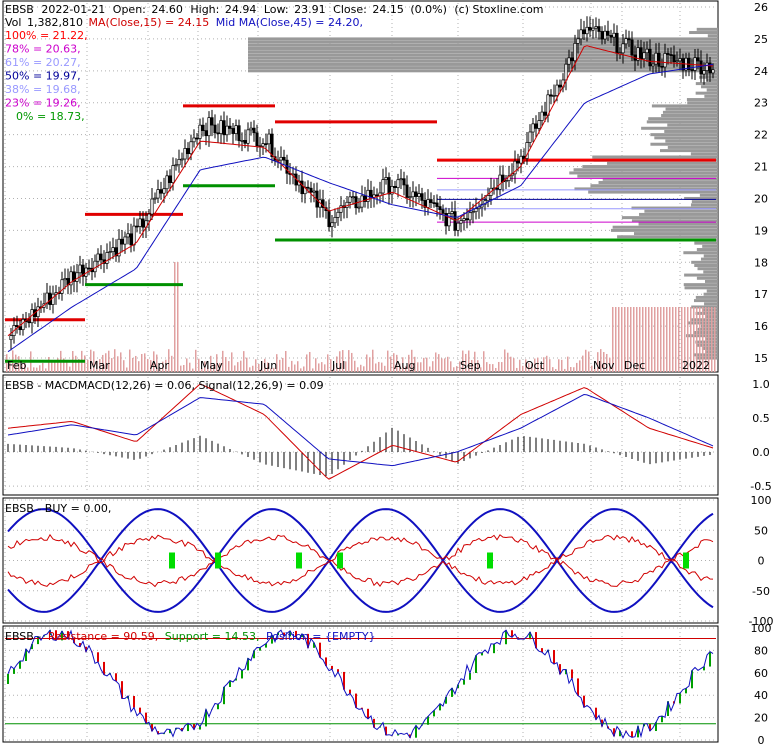  I want to click on month-tick-label: Oct, so click(535, 365).